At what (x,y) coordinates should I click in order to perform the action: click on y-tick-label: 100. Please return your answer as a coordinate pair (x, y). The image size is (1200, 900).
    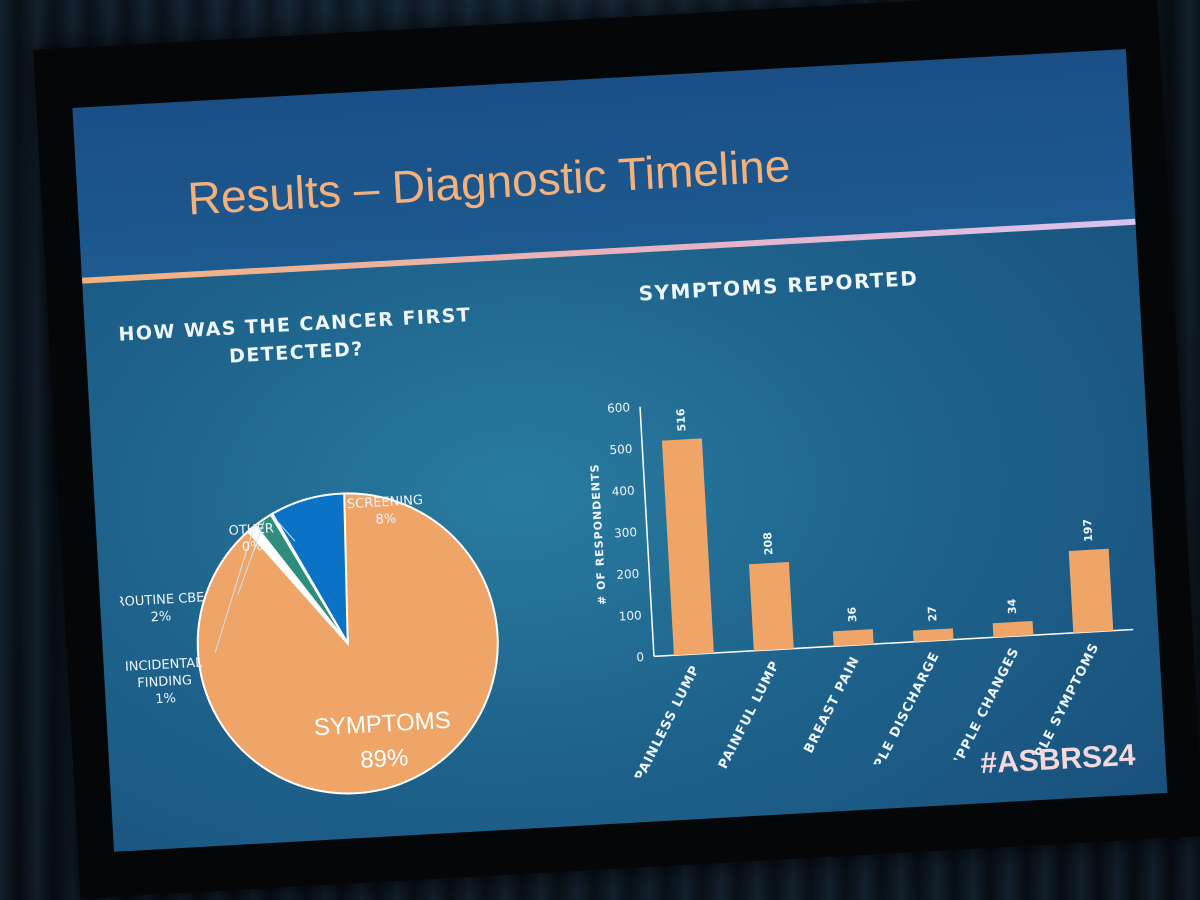
    Looking at the image, I should click on (630, 615).